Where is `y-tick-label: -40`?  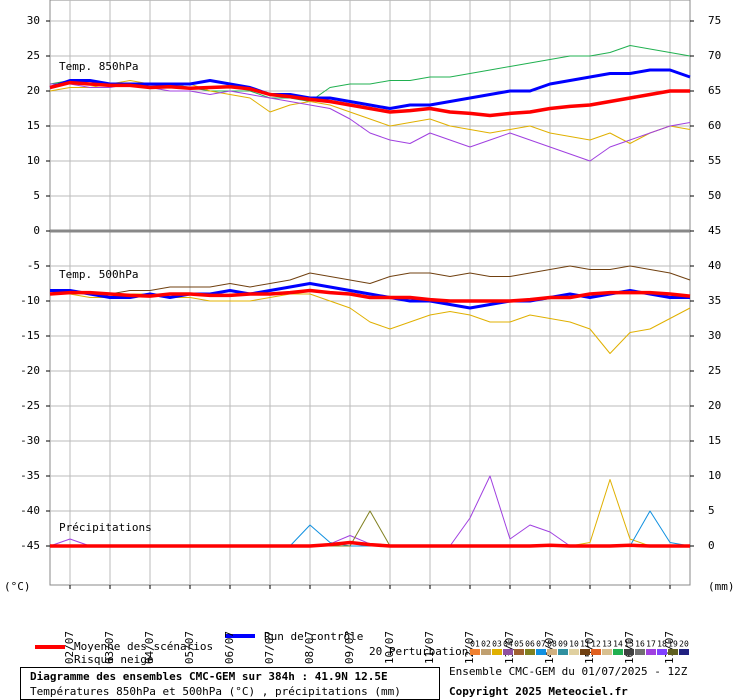 y-tick-label: -40 is located at coordinates (30, 510).